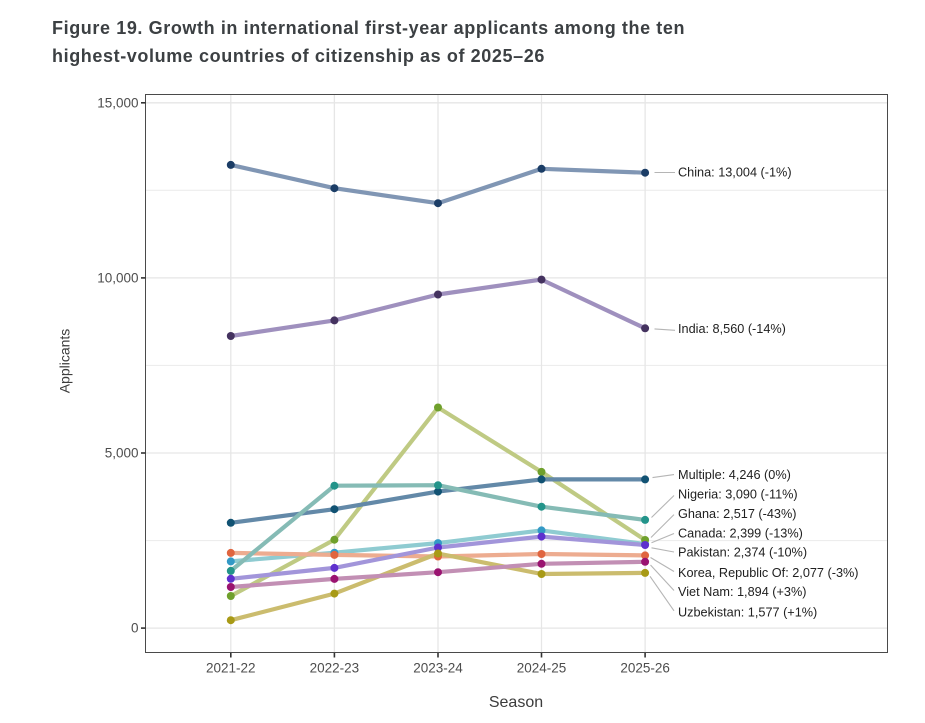  What do you see at coordinates (135, 628) in the screenshot?
I see `svg-text: 0` at bounding box center [135, 628].